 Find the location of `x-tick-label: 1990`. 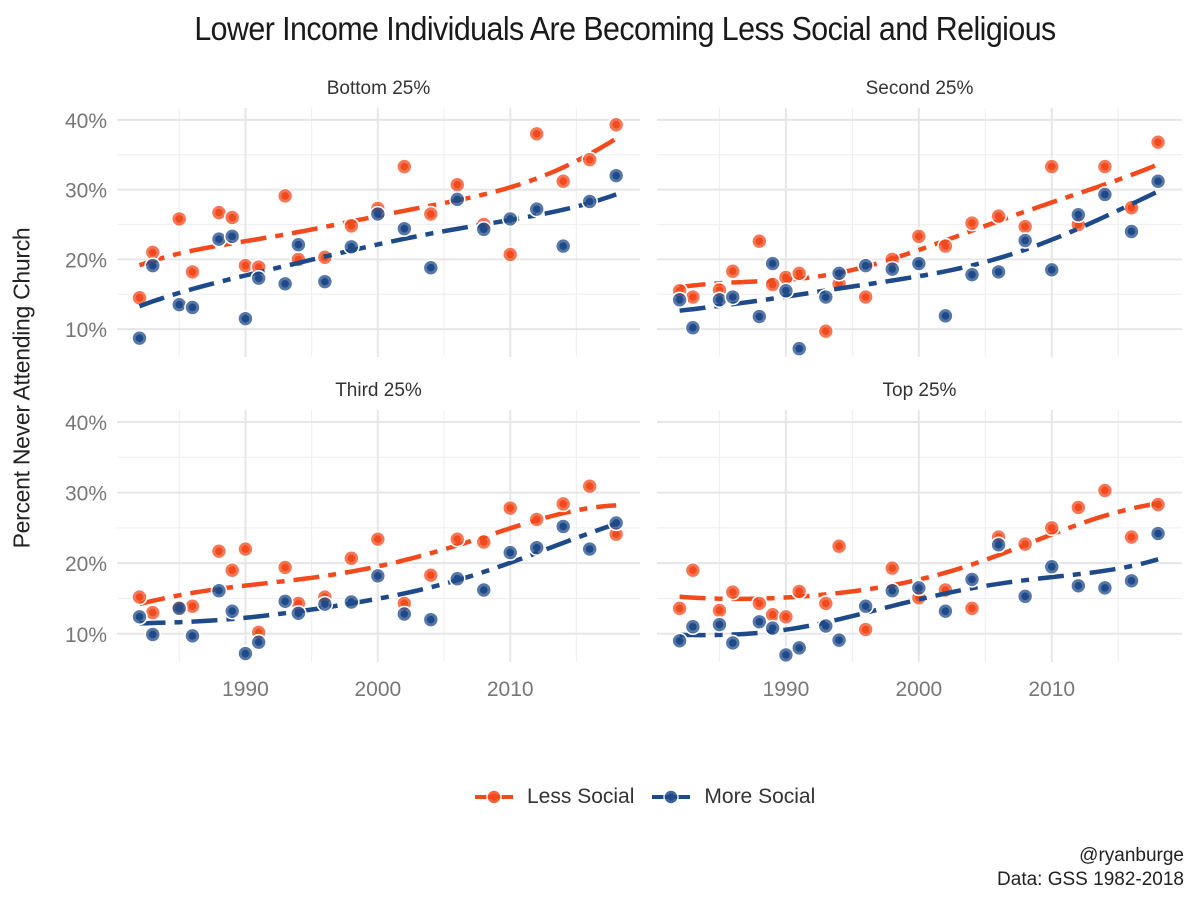

x-tick-label: 1990 is located at coordinates (245, 689).